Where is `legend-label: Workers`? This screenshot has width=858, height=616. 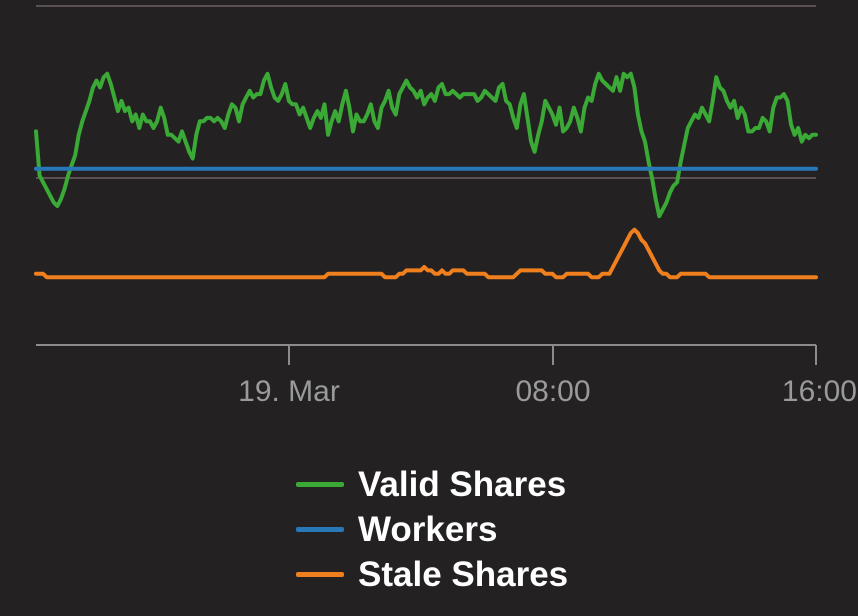
legend-label: Workers is located at coordinates (428, 529).